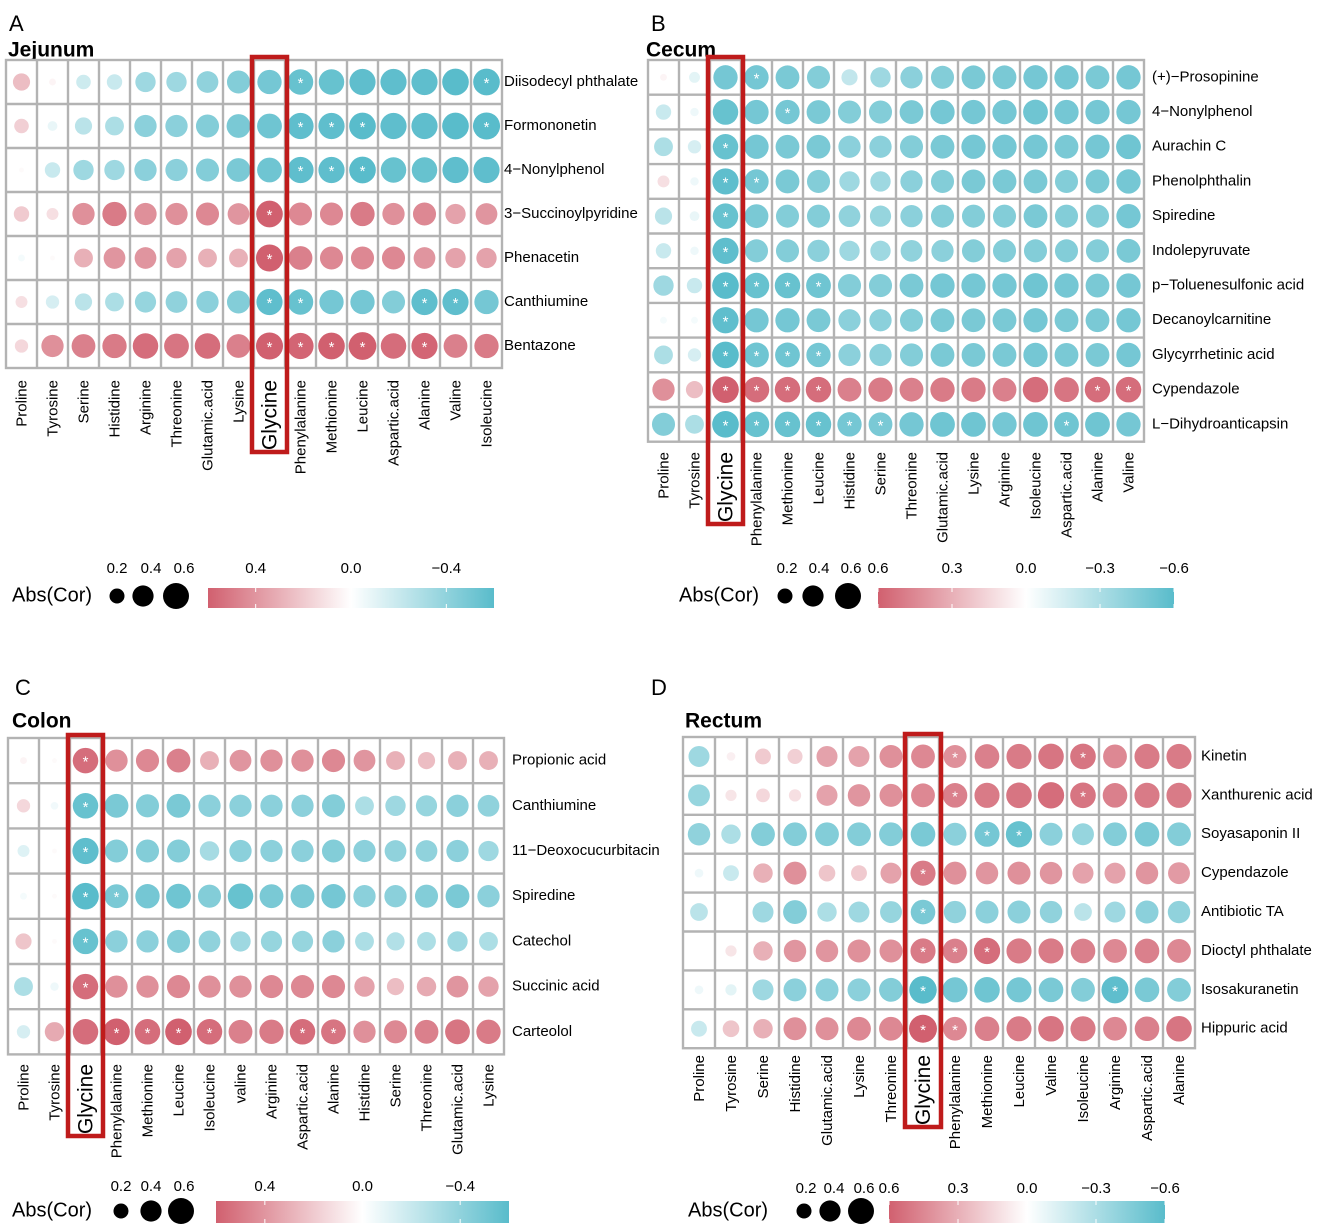  I want to click on dot-spiredine-lysine, so click(973, 216).